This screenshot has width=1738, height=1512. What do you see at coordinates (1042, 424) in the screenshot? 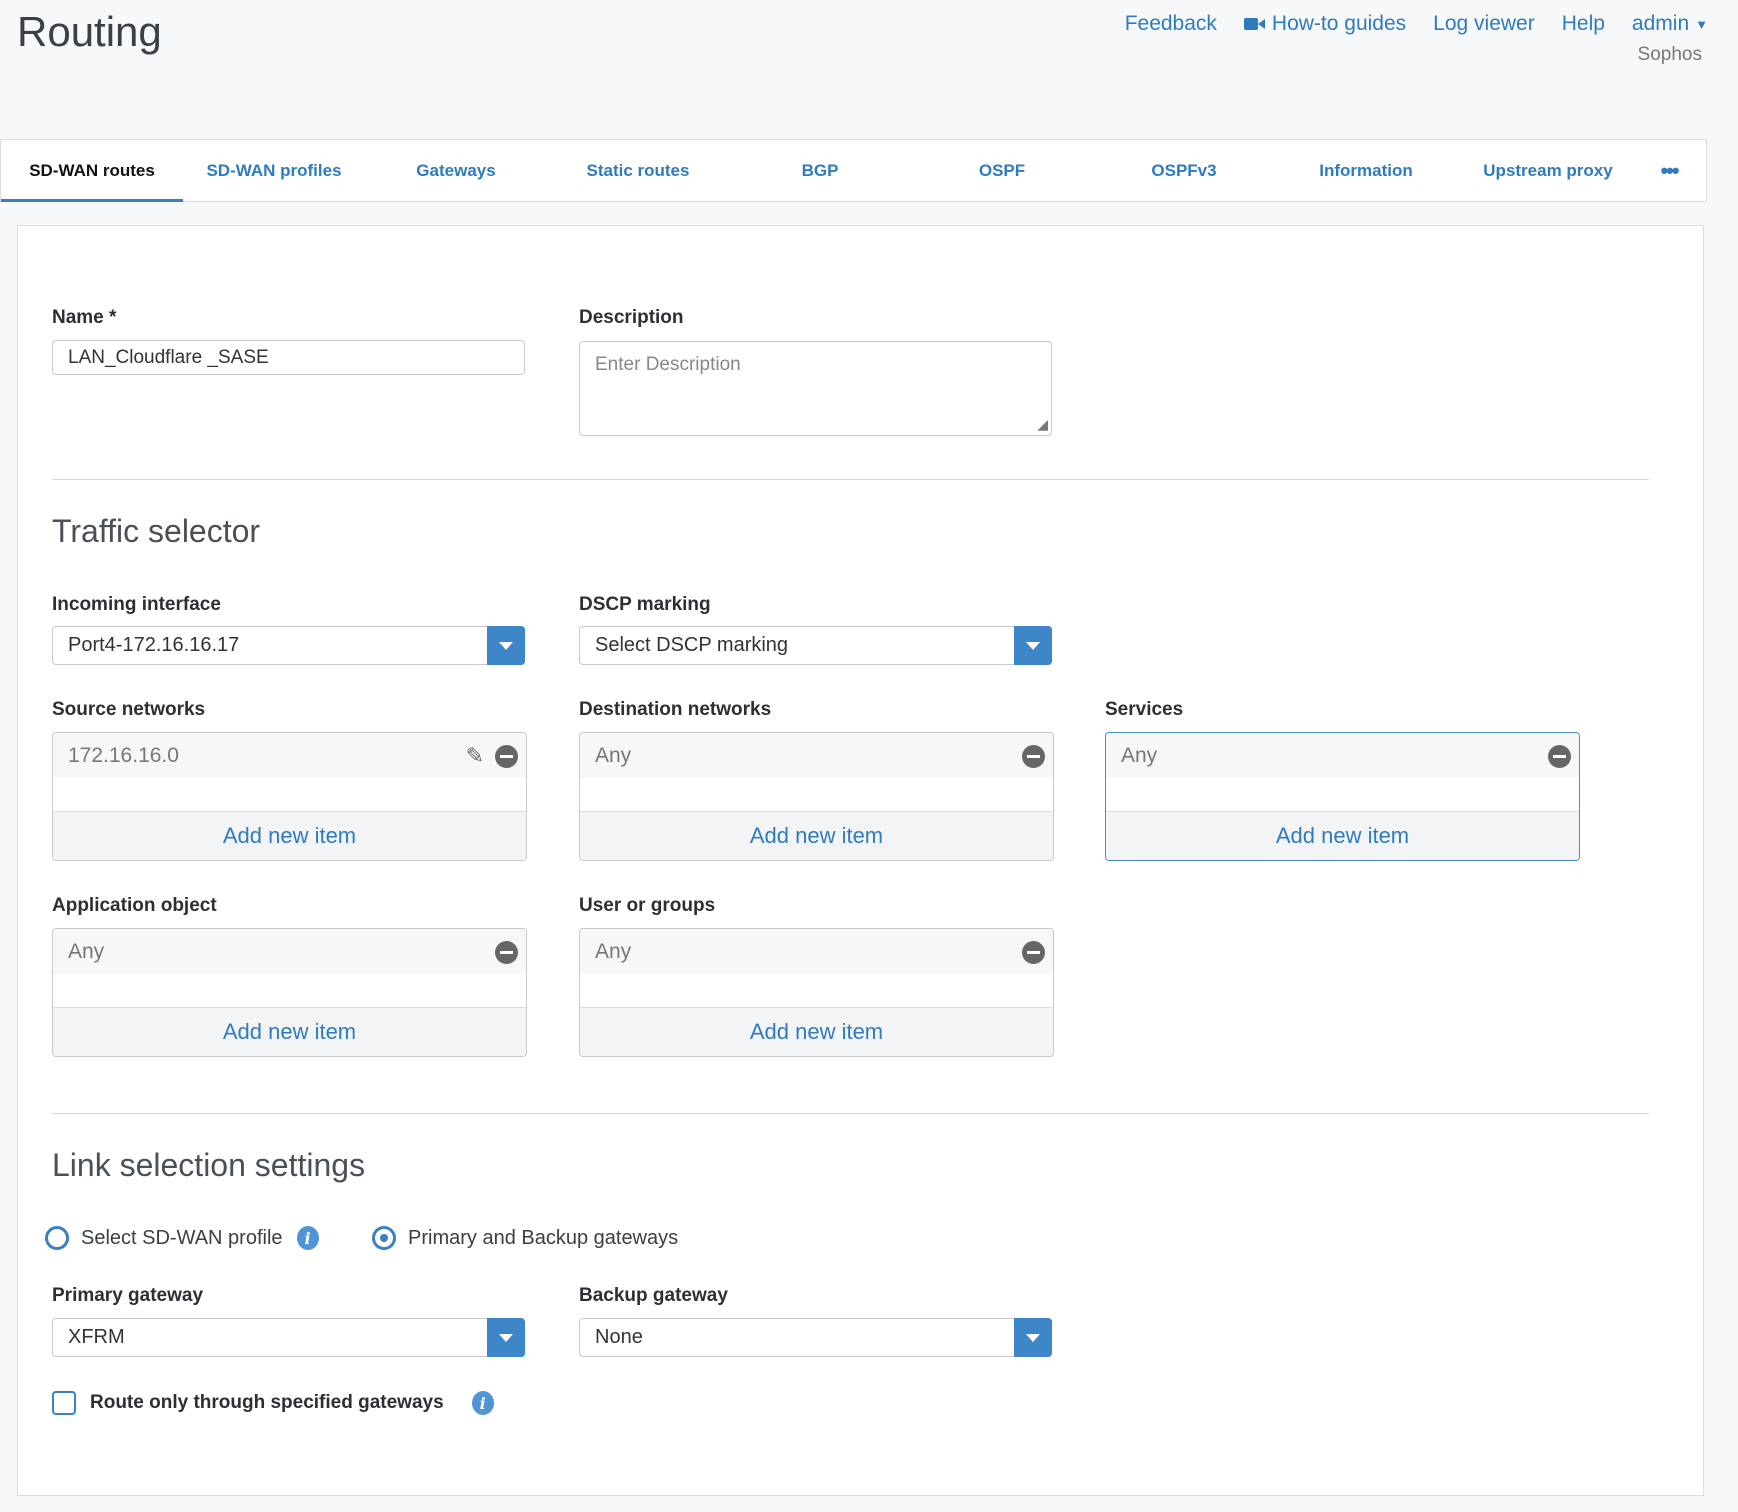
I see `resize-handle-icon: ◢` at bounding box center [1042, 424].